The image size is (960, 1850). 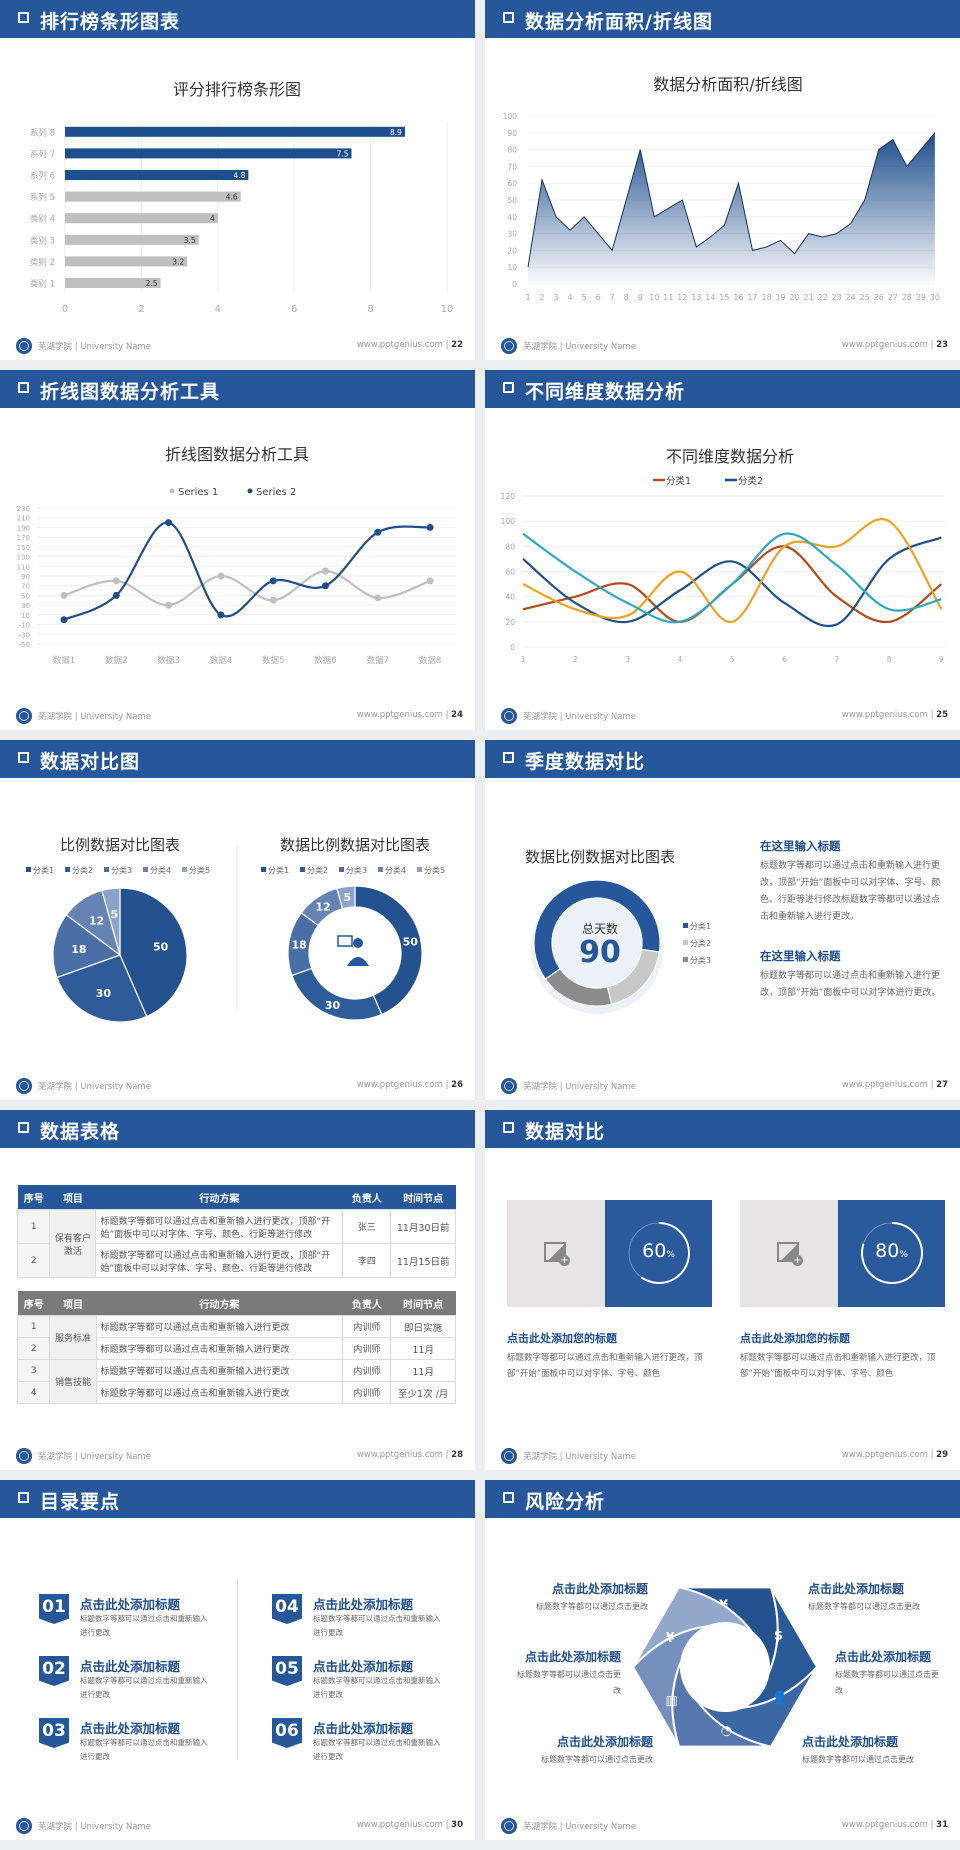 I want to click on progress-value: 60%, so click(x=658, y=1251).